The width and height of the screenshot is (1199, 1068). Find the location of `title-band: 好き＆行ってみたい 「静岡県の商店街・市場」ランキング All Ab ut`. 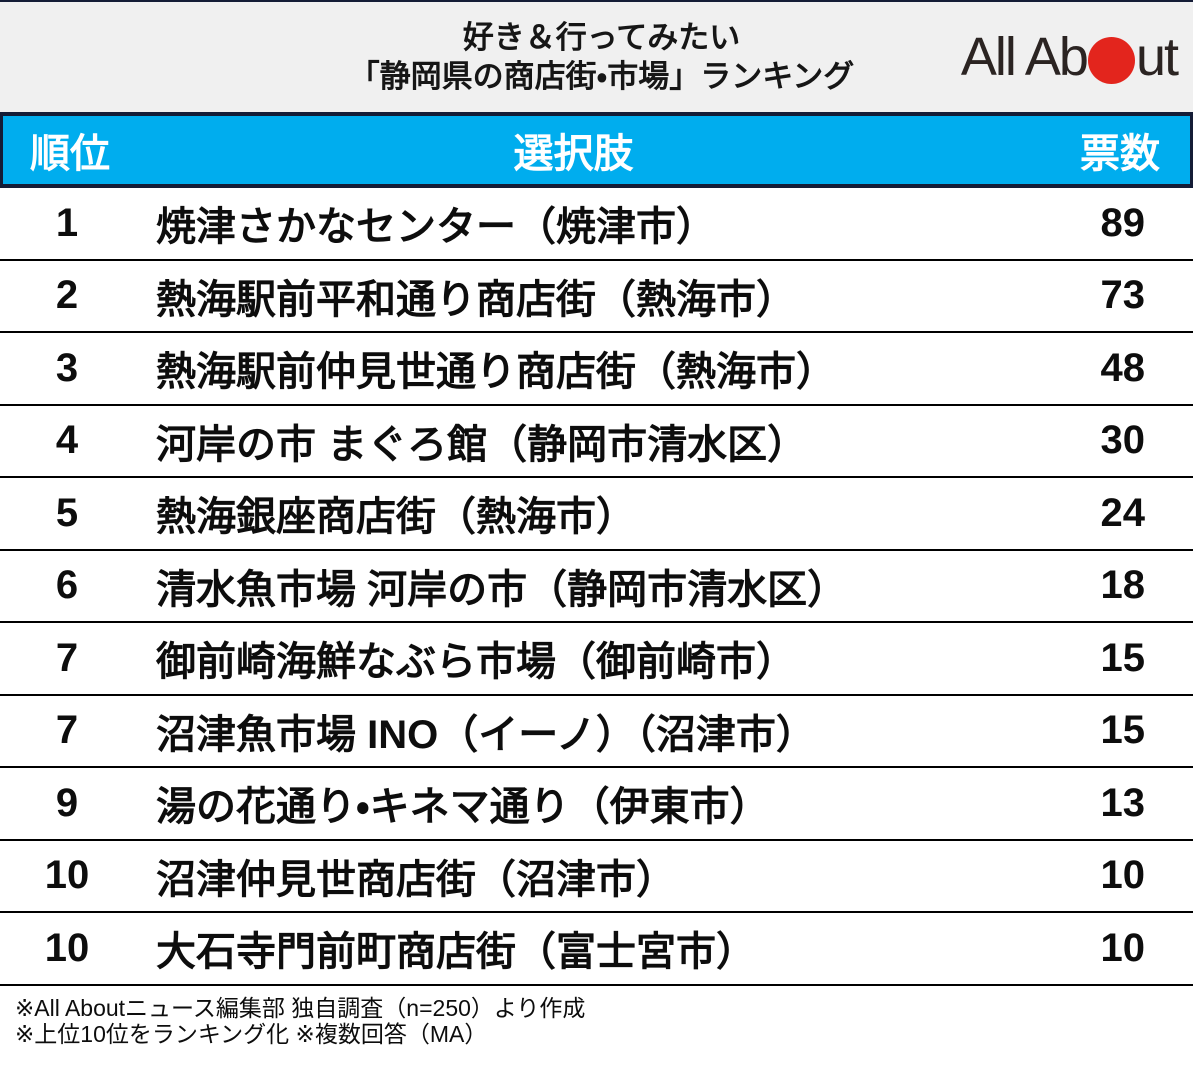

title-band: 好き＆行ってみたい 「静岡県の商店街・市場」ランキング All Ab ut is located at coordinates (596, 57).